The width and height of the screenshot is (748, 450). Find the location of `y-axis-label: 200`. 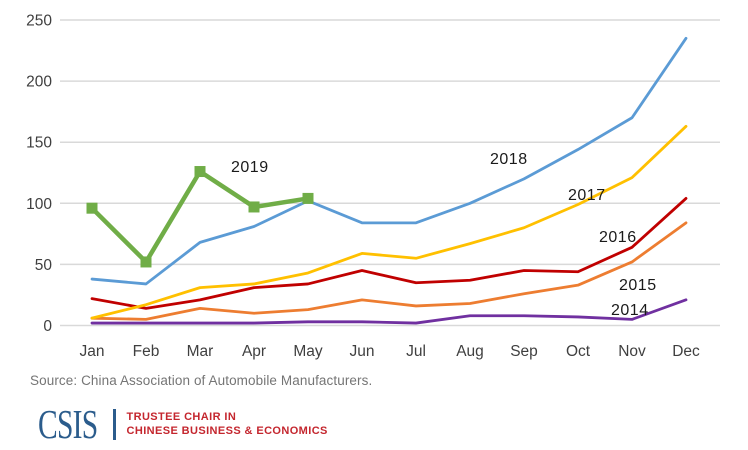

y-axis-label: 200 is located at coordinates (39, 82).